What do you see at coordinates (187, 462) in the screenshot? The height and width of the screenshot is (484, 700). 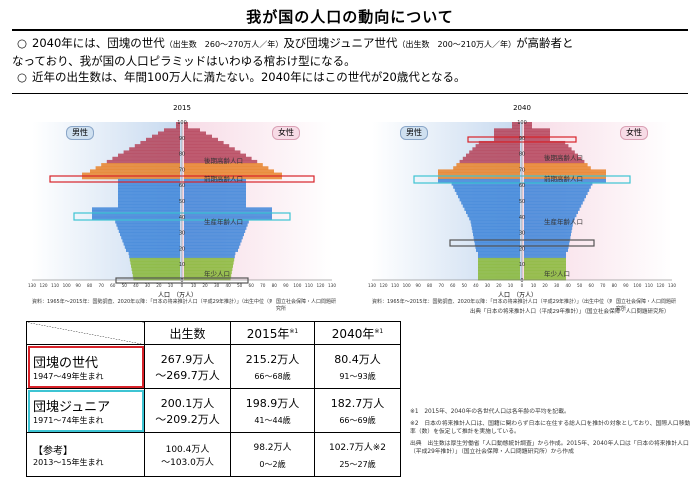 I see `births-to: ～103.0万人` at bounding box center [187, 462].